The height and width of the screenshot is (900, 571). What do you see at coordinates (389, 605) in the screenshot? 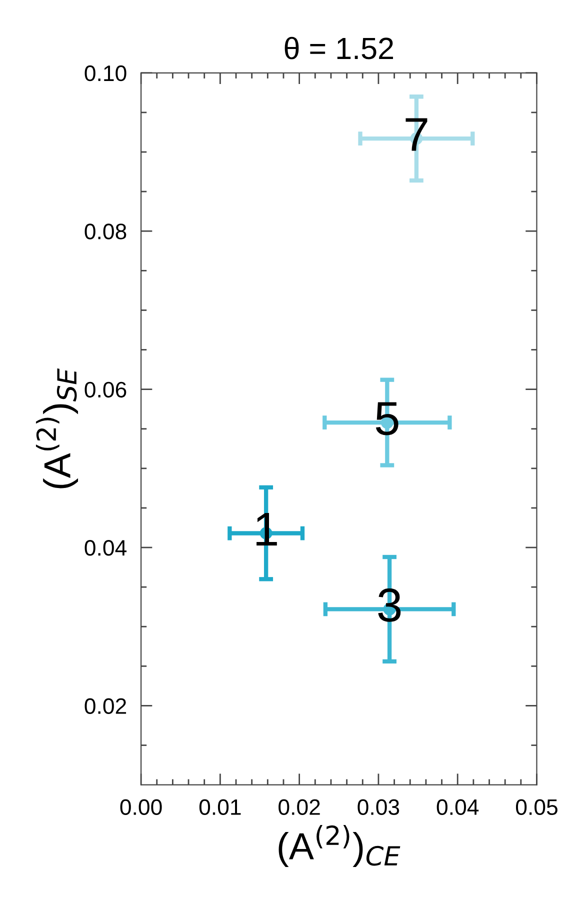
I see `annotation: 3` at bounding box center [389, 605].